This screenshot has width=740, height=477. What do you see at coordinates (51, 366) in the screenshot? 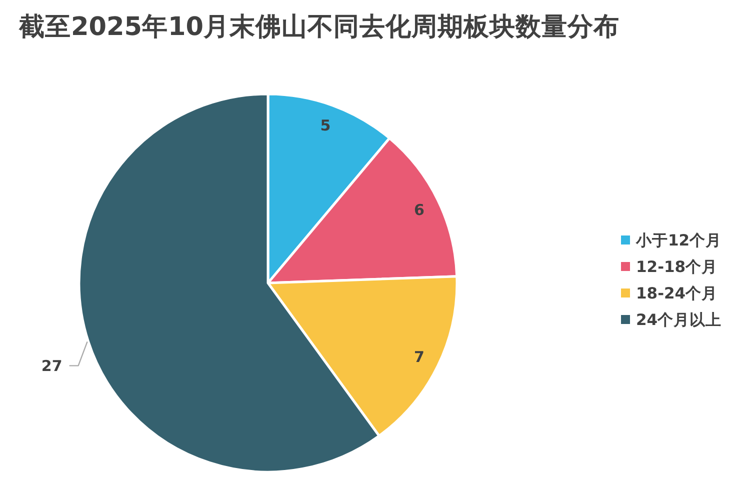
I see `data-label: 27` at bounding box center [51, 366].